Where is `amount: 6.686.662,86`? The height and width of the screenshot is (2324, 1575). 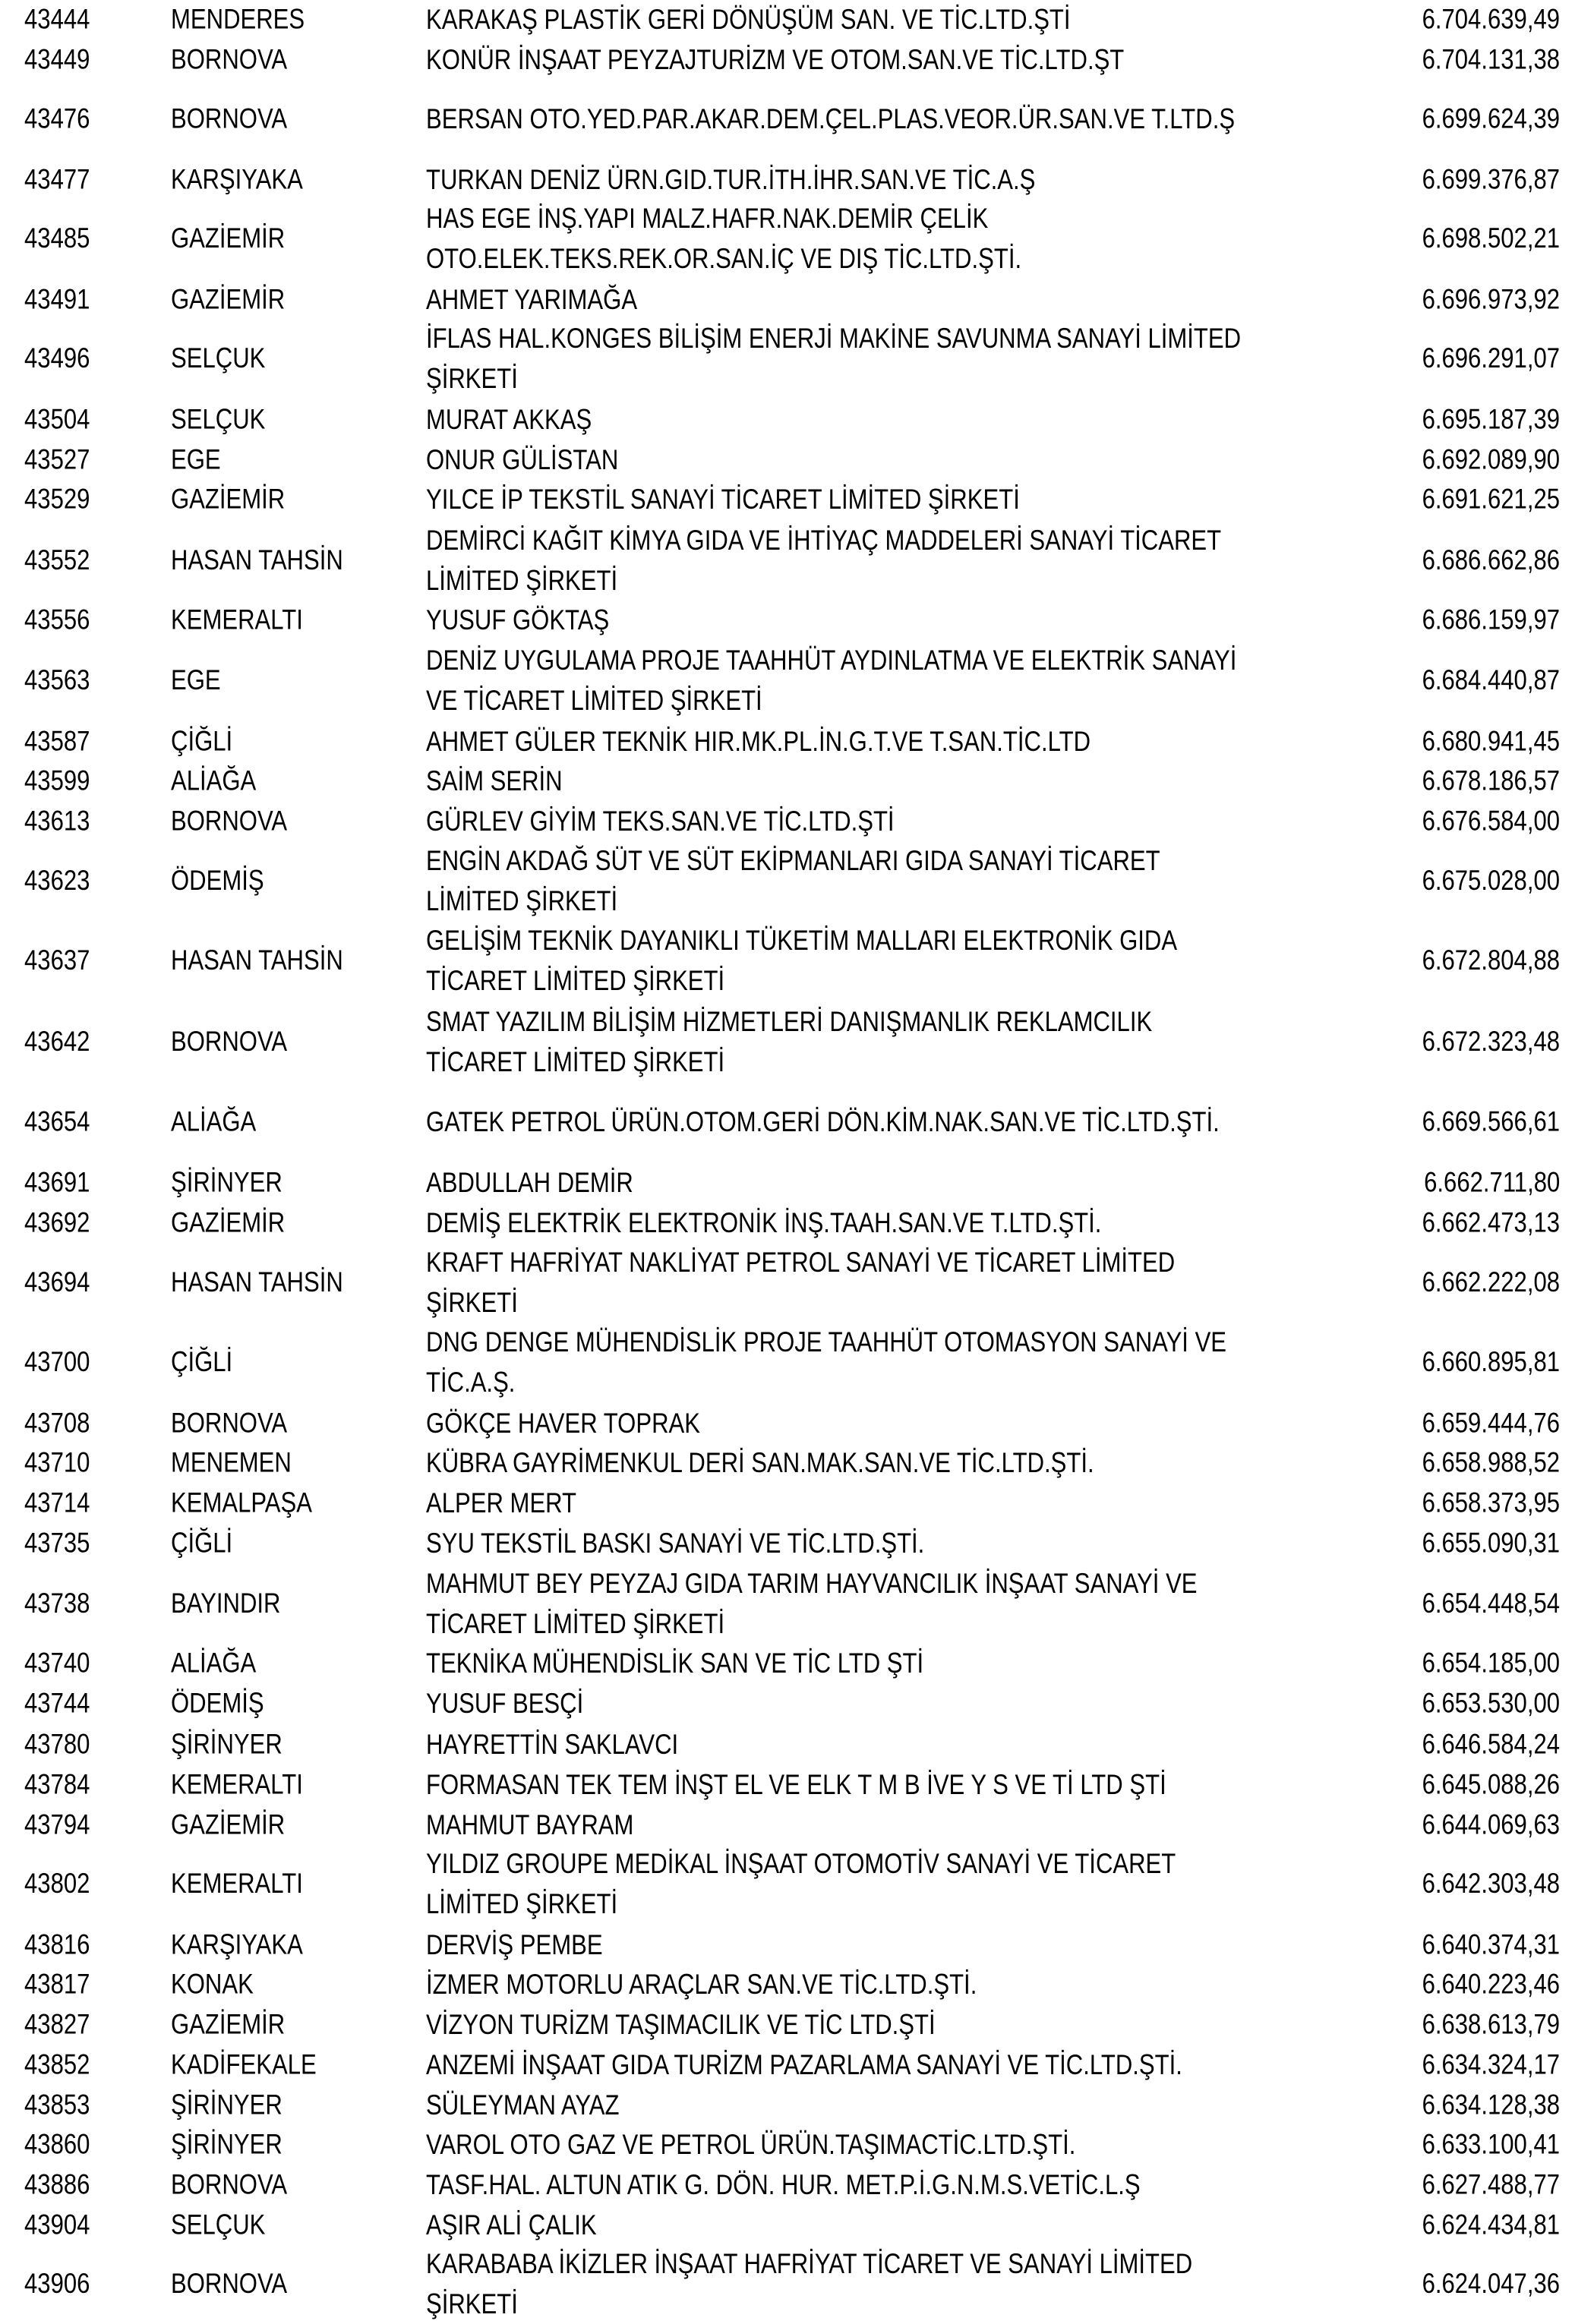 amount: 6.686.662,86 is located at coordinates (1491, 559).